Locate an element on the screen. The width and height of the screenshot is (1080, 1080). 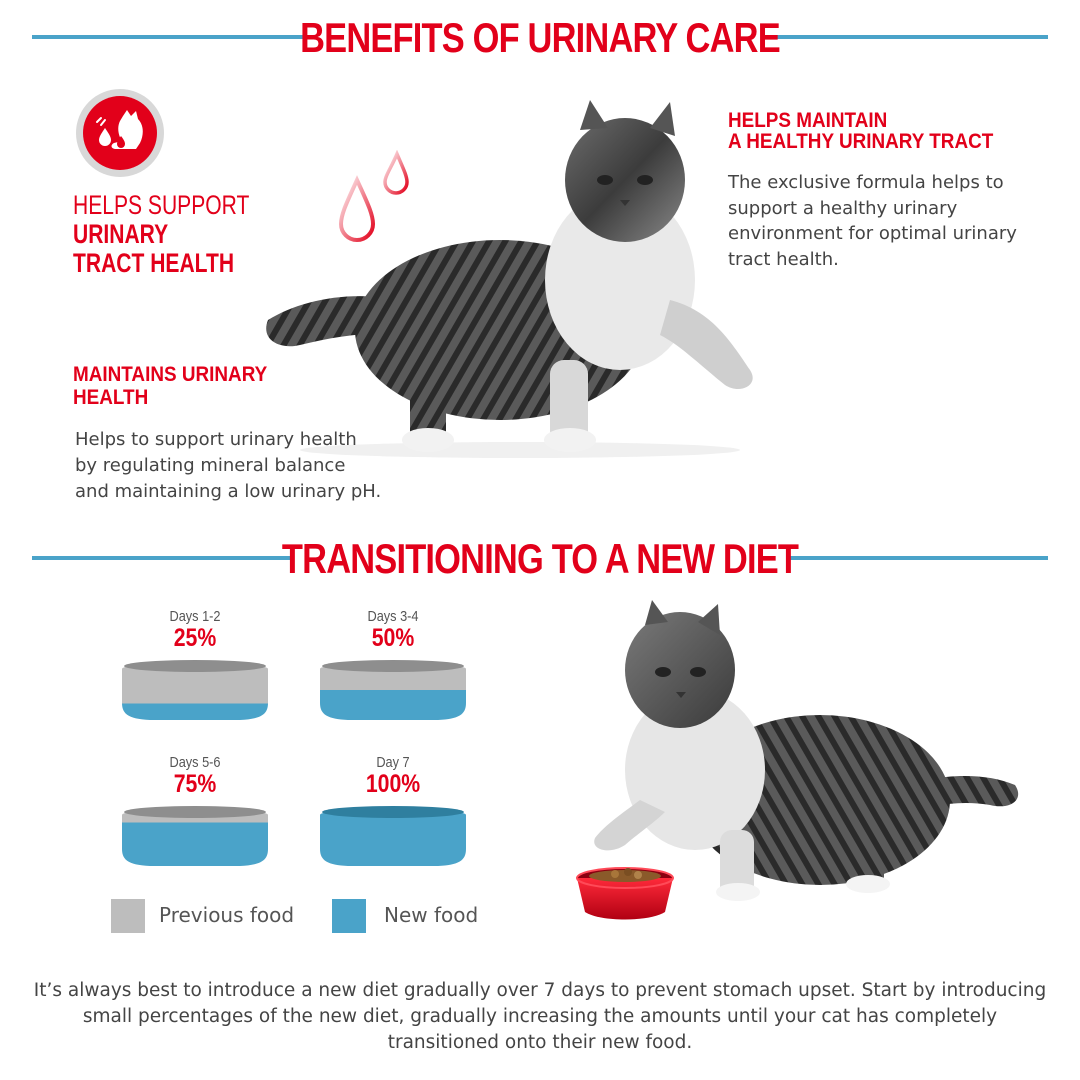
benefit-left-text-line: and maintaining a low urinary pH. is located at coordinates (228, 491).